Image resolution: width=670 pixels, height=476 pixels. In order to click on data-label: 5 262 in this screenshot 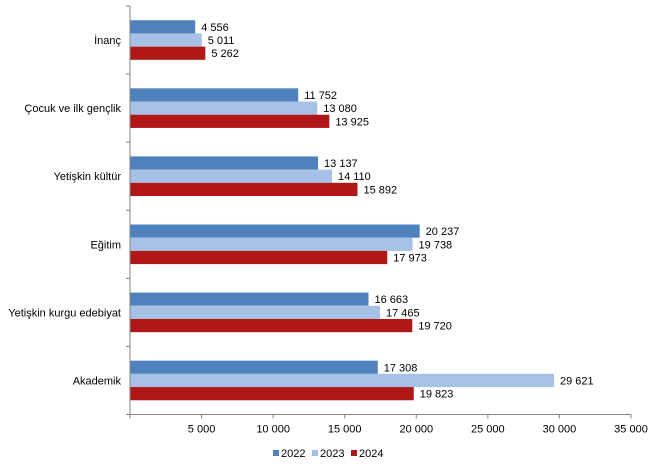, I will do `click(225, 54)`.